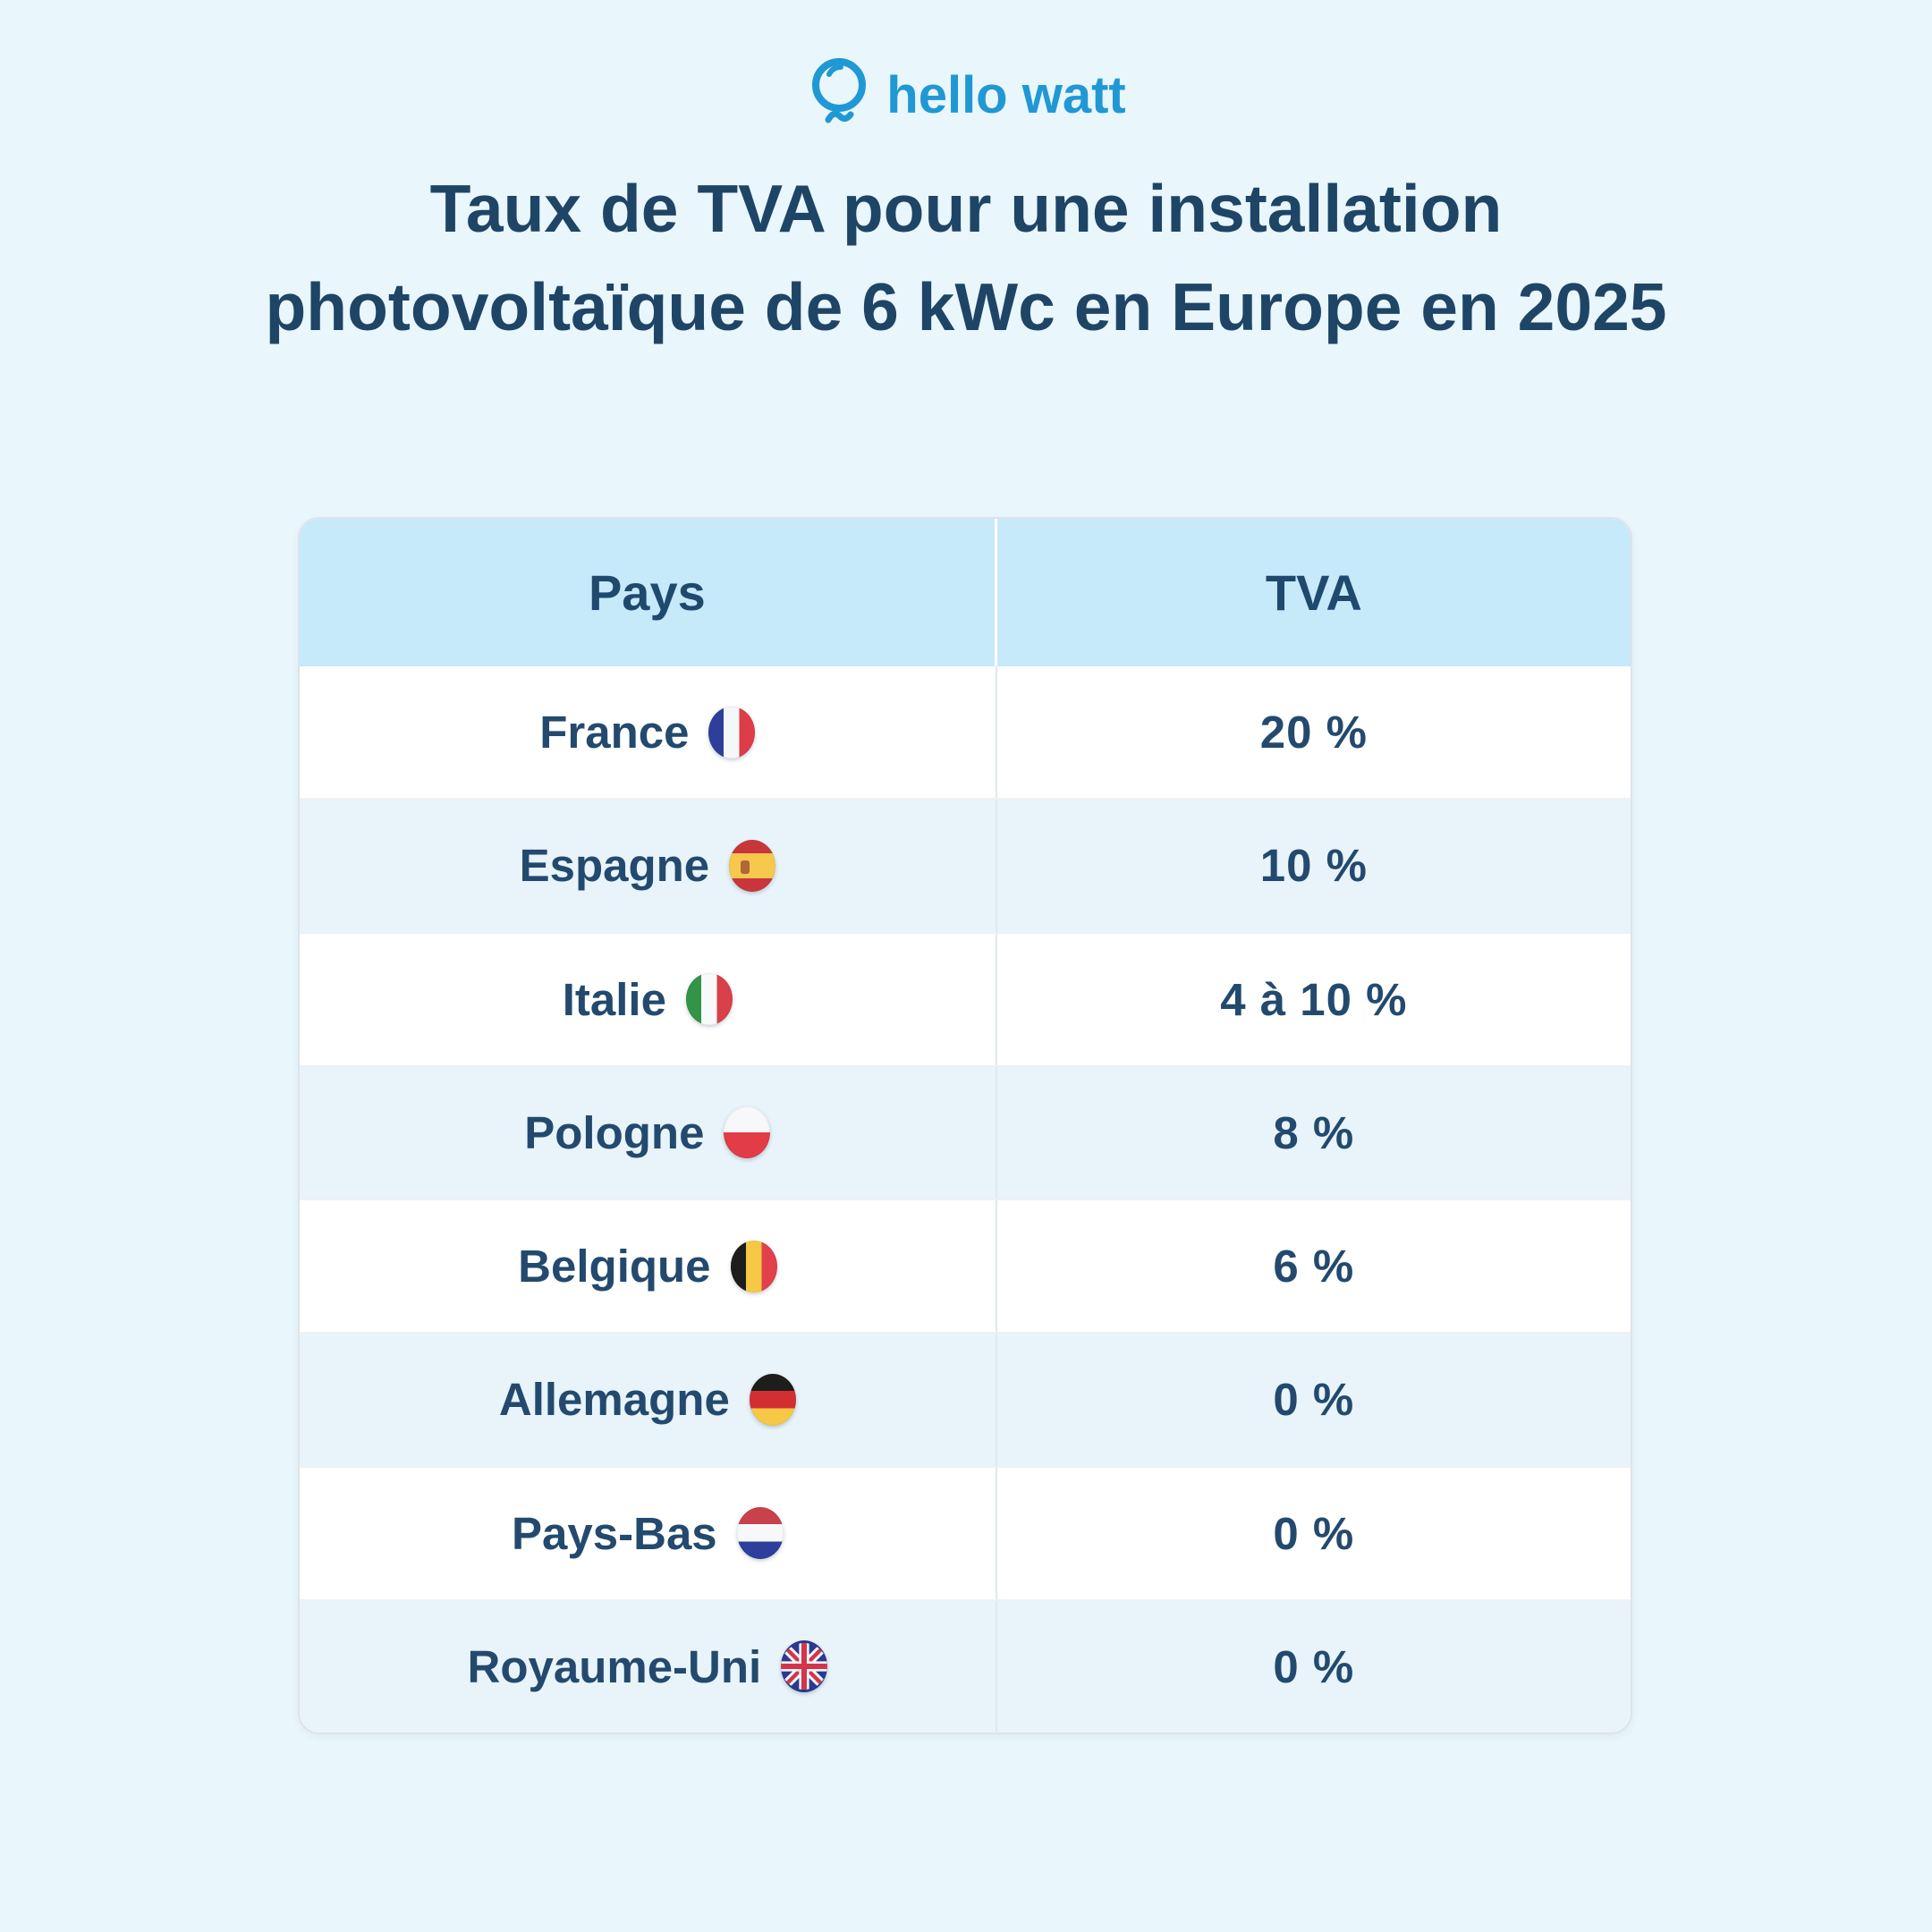  I want to click on table-row: Pays-Bas 0 %, so click(965, 1532).